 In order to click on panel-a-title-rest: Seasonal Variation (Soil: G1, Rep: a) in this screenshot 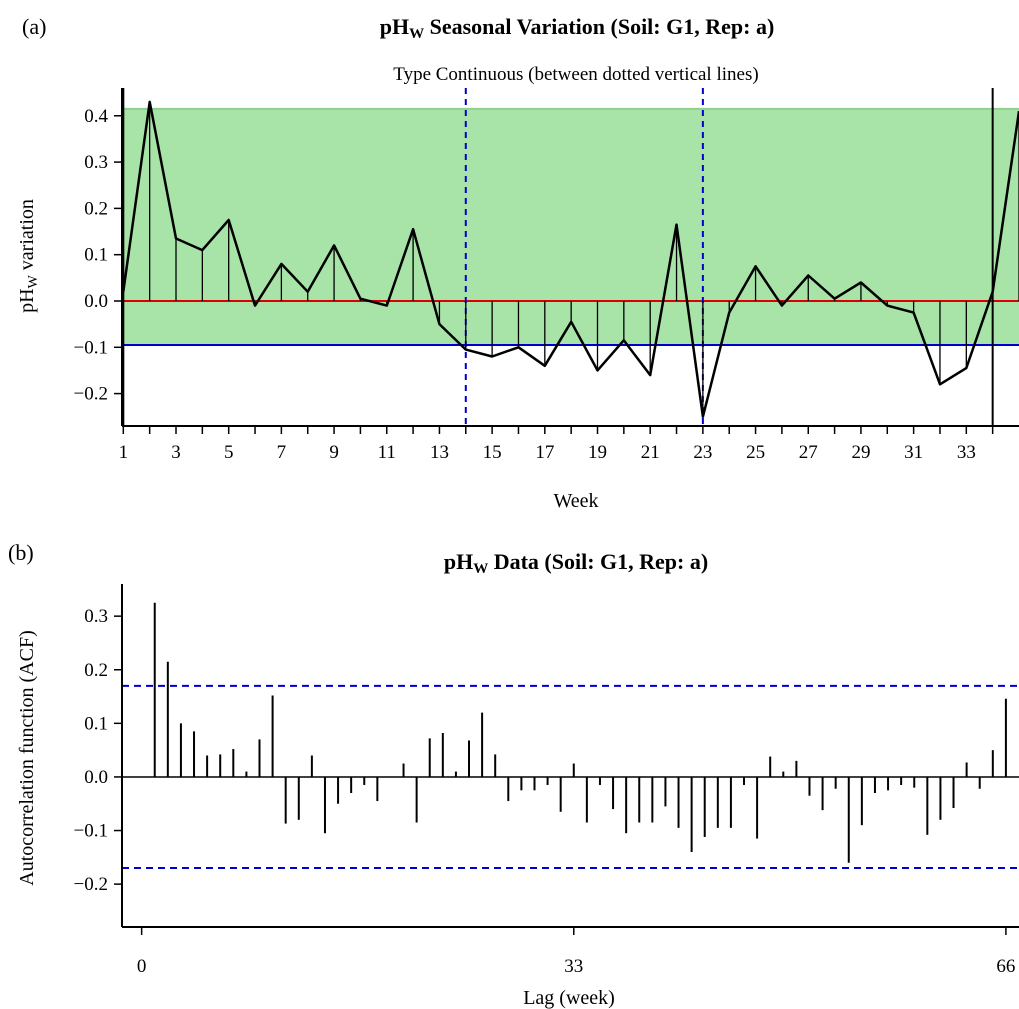, I will do `click(599, 26)`.